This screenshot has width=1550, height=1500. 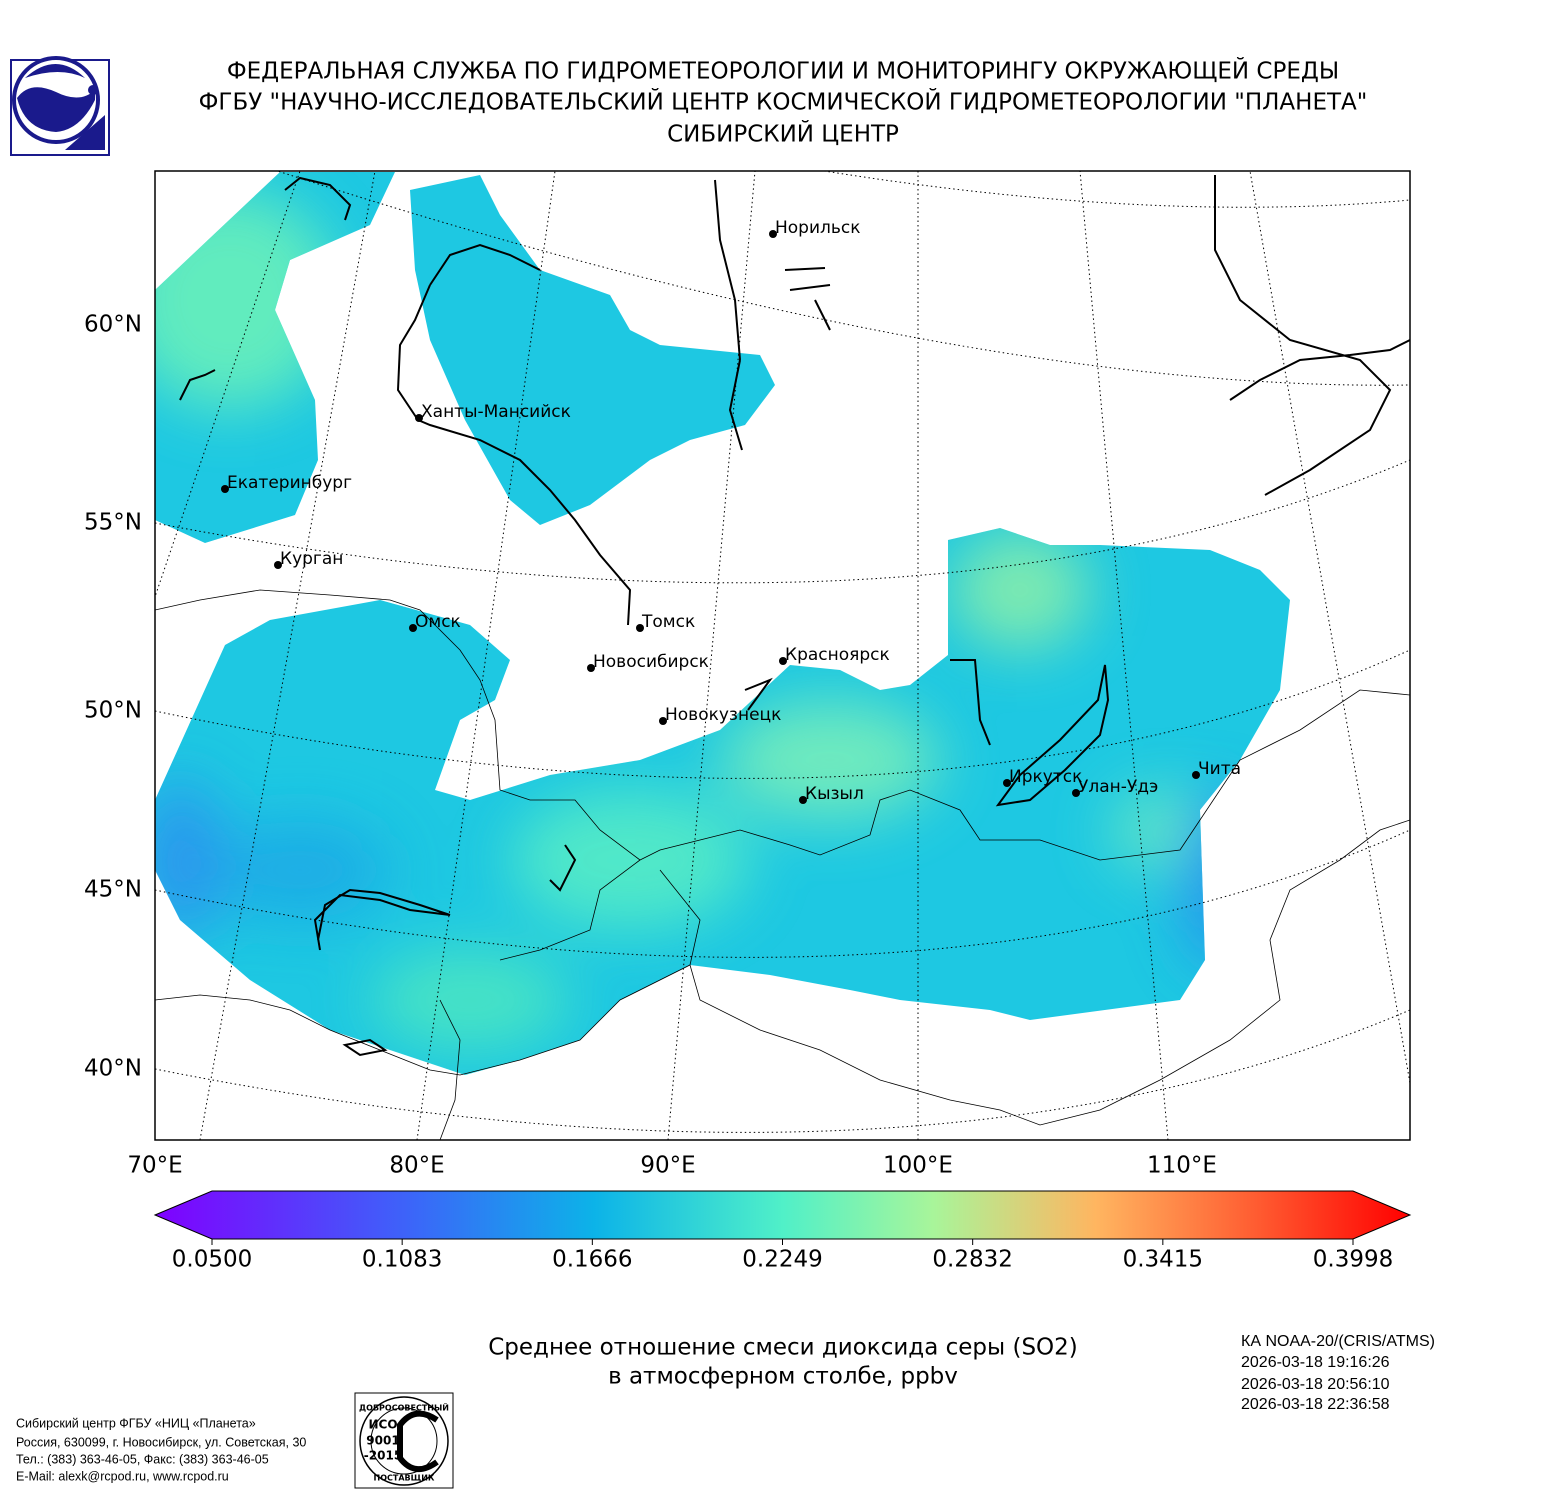 I want to click on city-label: Красноярск, so click(x=837, y=655).